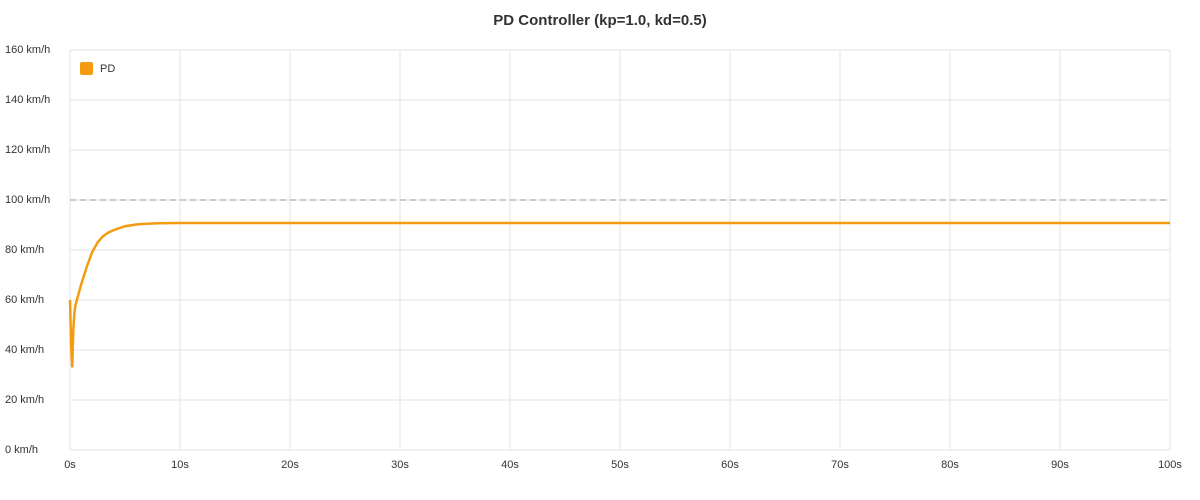 This screenshot has width=1200, height=500. What do you see at coordinates (510, 465) in the screenshot?
I see `x-tick-label: 40s` at bounding box center [510, 465].